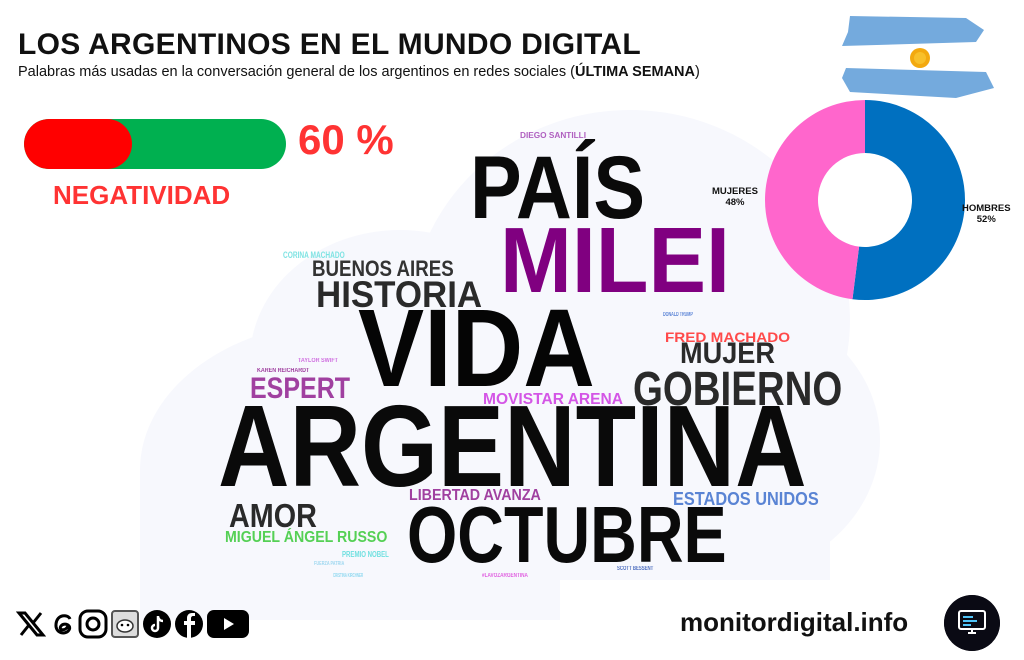 The width and height of the screenshot is (1024, 660). I want to click on word-cloud-word: BUENOS AIRES, so click(383, 268).